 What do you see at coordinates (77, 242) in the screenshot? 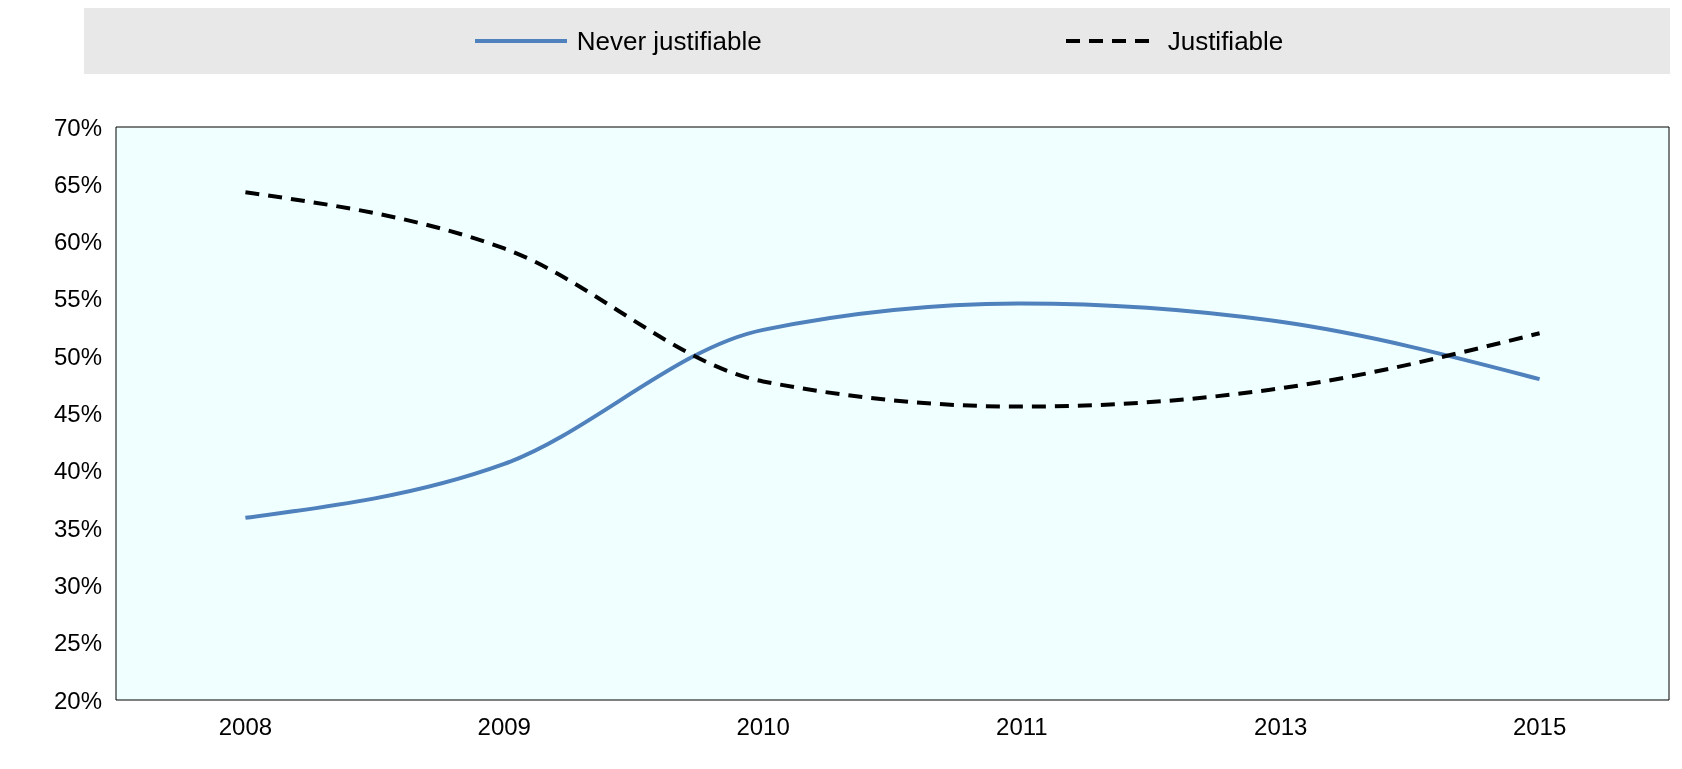
I see `y-tick-label: 60%` at bounding box center [77, 242].